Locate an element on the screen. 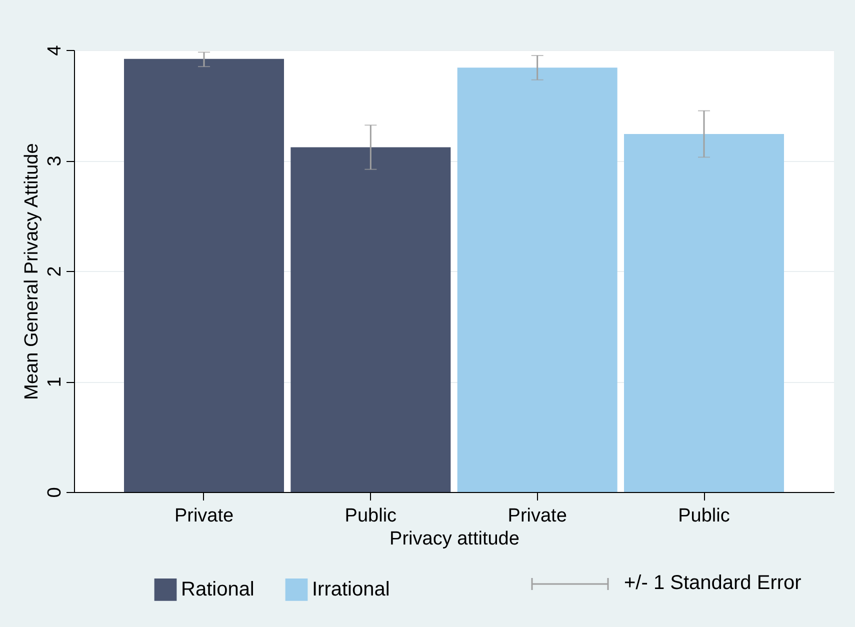  y-tick-label: 0 is located at coordinates (55, 492).